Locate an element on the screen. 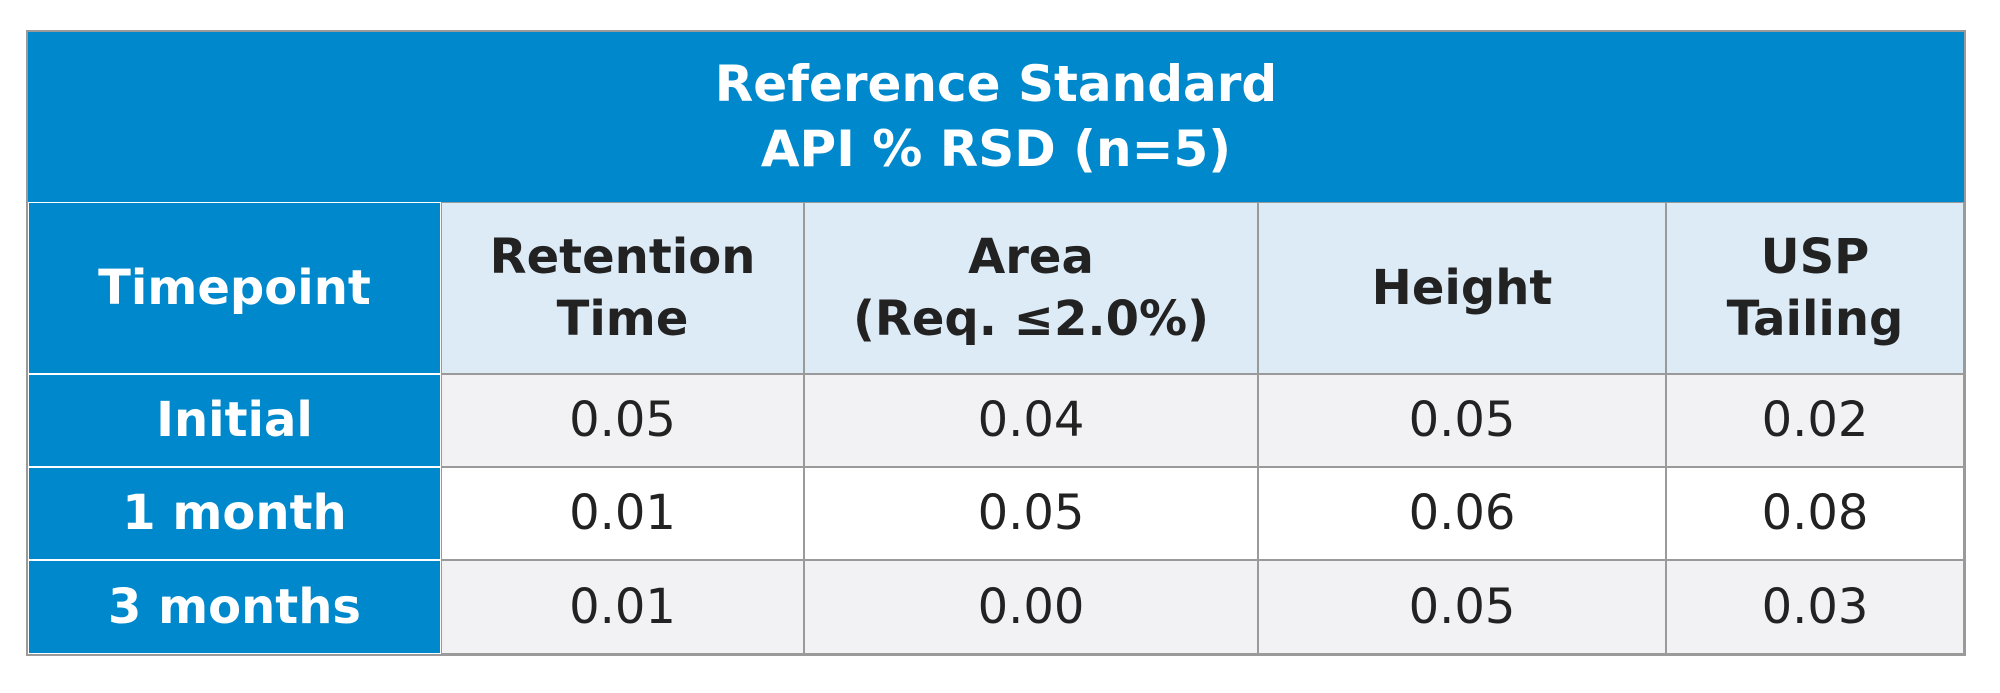 The width and height of the screenshot is (2000, 693). cell-text: 0.00 is located at coordinates (1031, 606).